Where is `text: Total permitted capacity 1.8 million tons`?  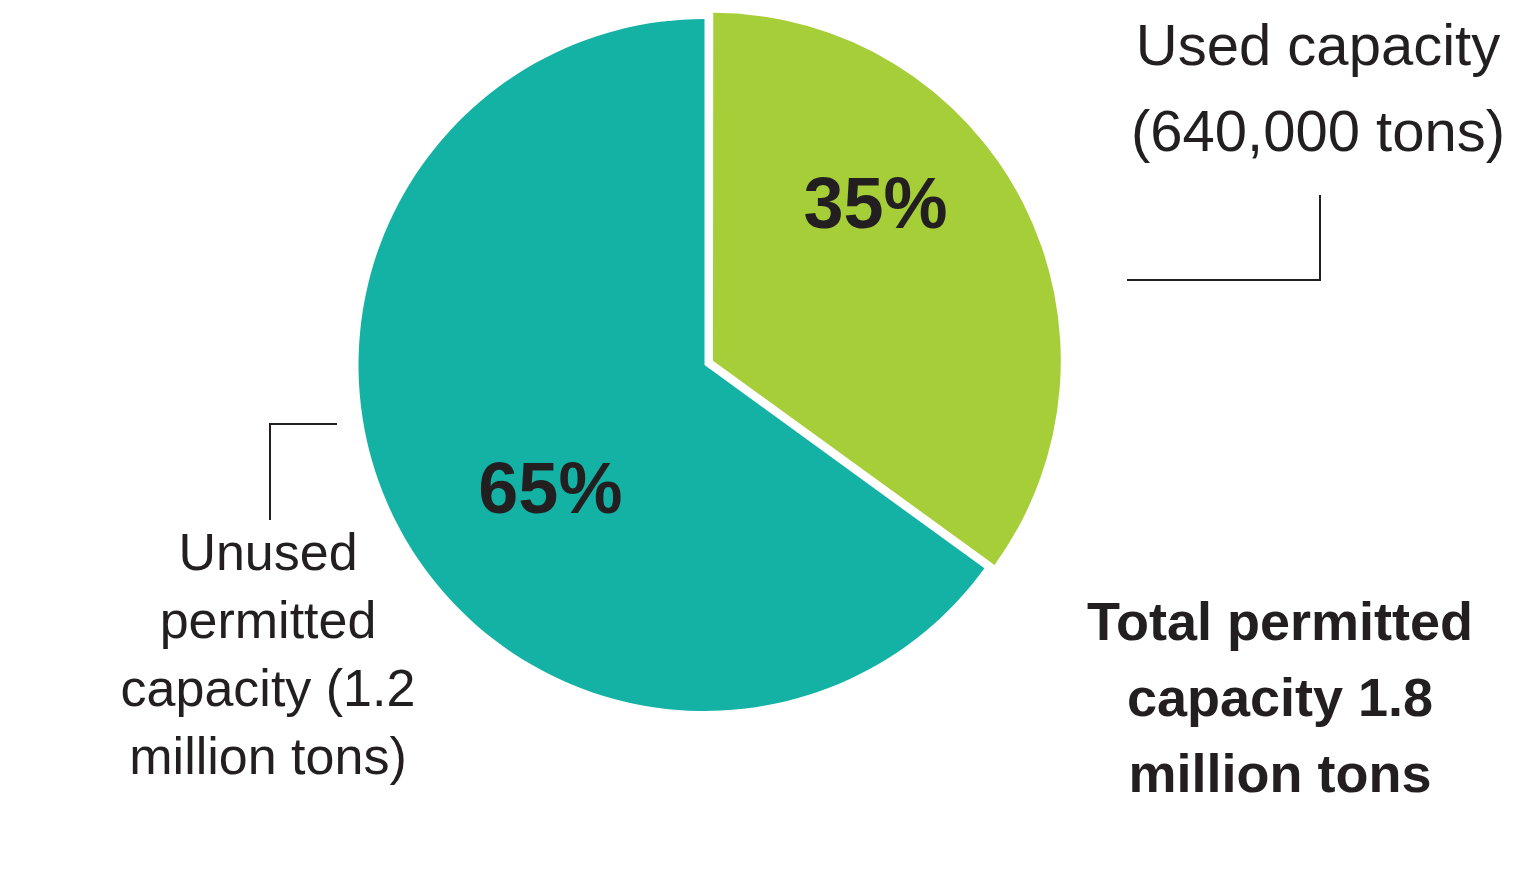 text: Total permitted capacity 1.8 million tons is located at coordinates (1280, 697).